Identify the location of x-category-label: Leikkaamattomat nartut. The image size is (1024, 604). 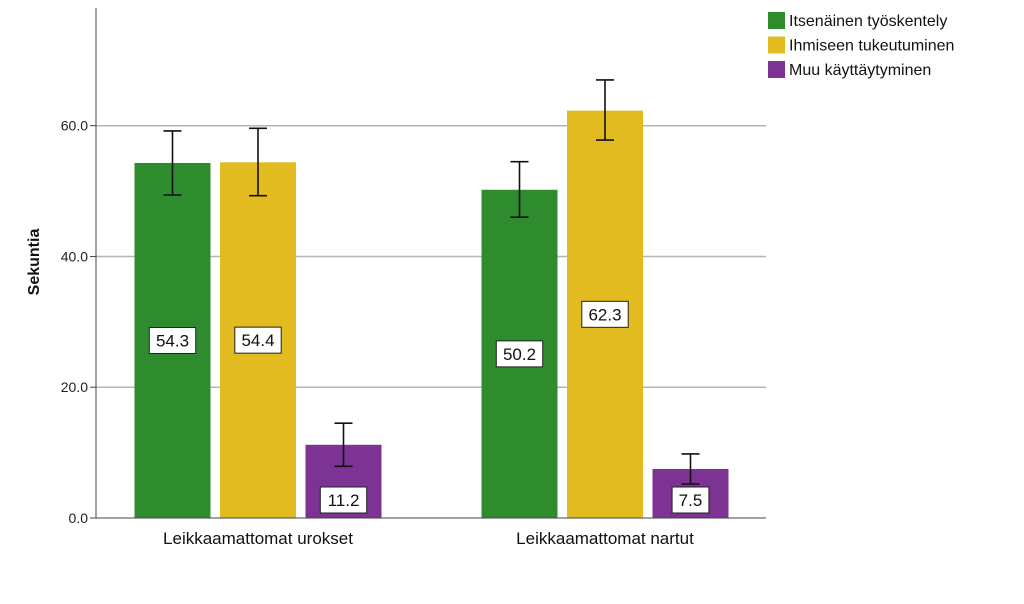
(605, 538).